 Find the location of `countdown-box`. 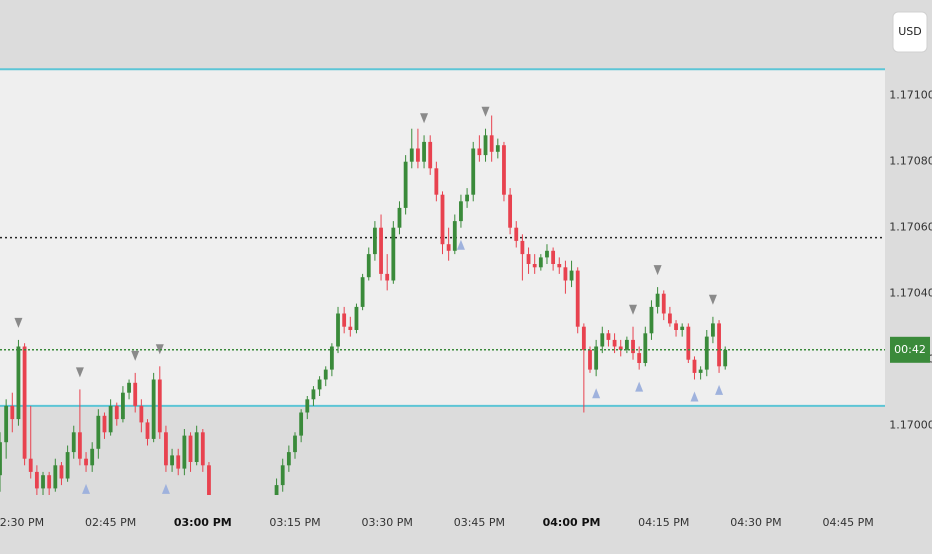

countdown-box is located at coordinates (910, 349).